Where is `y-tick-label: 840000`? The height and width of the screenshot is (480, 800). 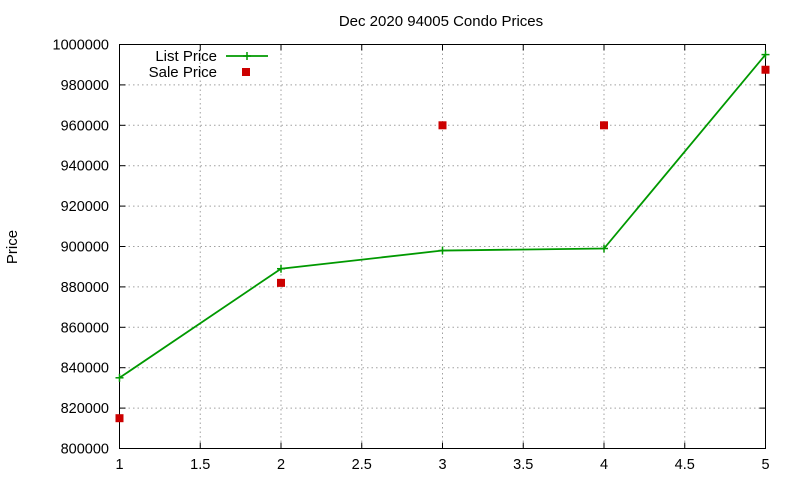 y-tick-label: 840000 is located at coordinates (85, 369).